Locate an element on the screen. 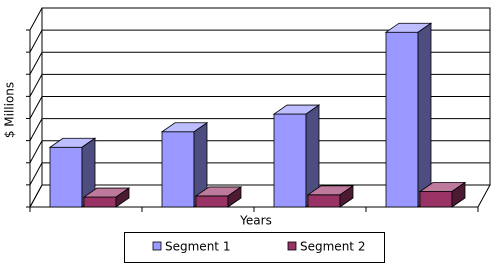  x-axis-label: Years is located at coordinates (255, 221).